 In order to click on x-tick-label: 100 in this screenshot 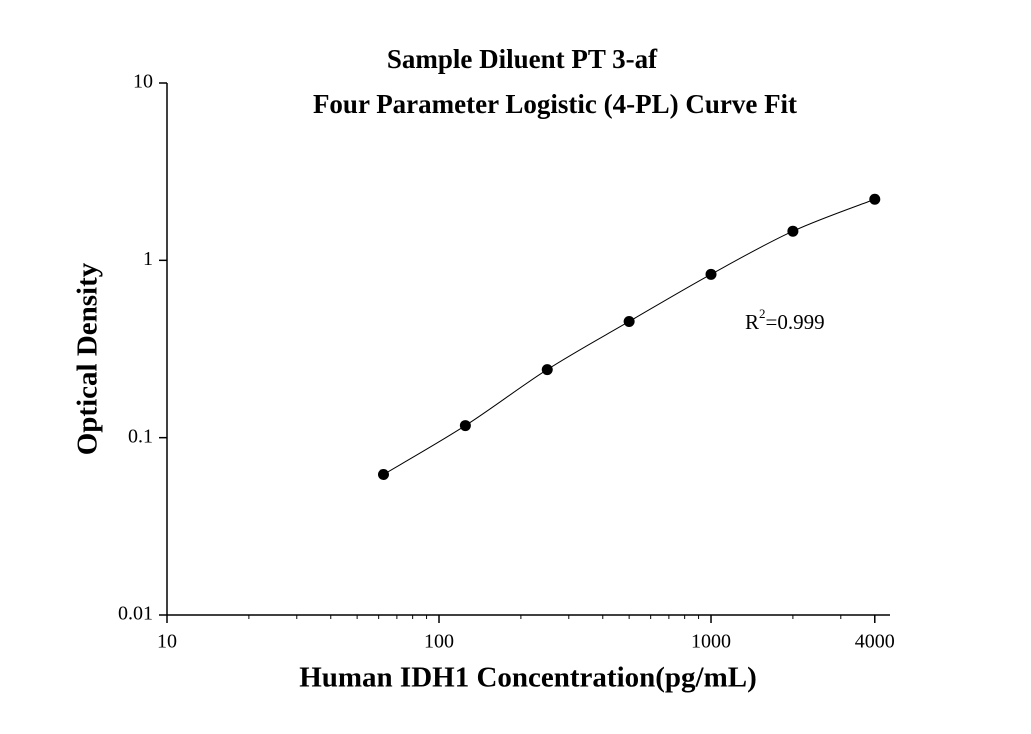, I will do `click(439, 642)`.